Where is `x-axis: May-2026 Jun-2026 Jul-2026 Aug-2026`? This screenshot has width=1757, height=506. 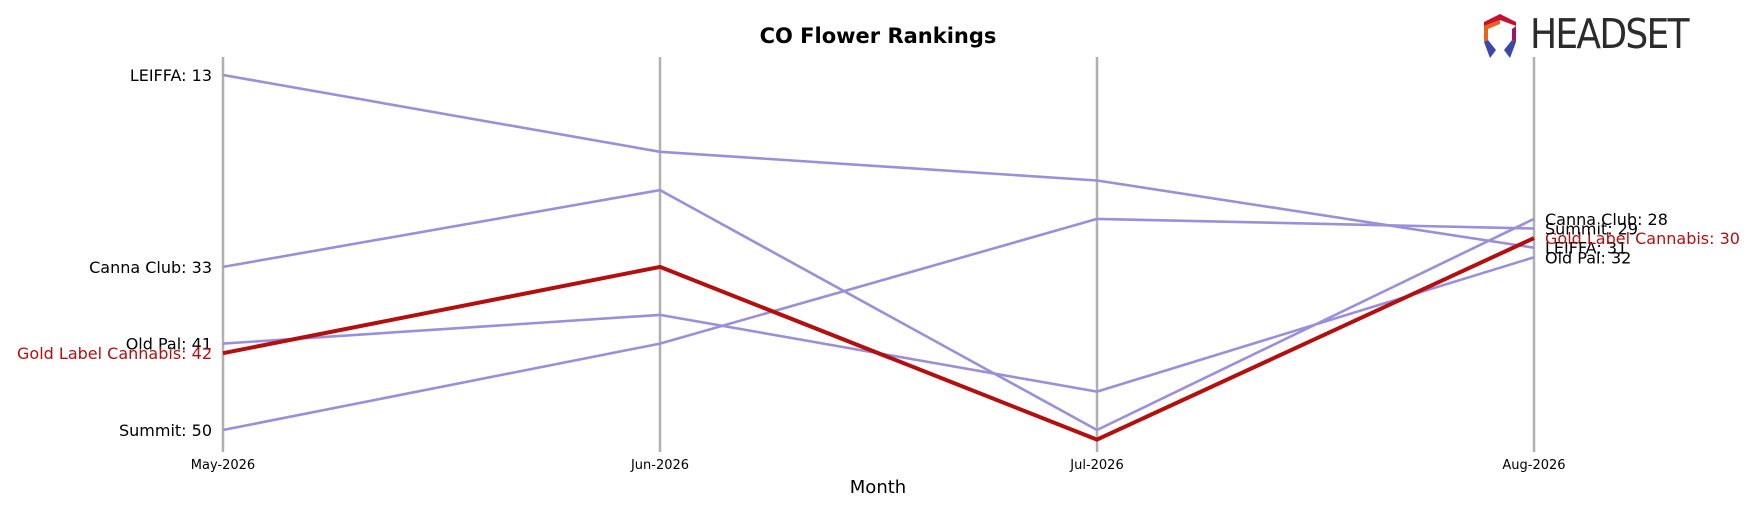
x-axis: May-2026 Jun-2026 Jul-2026 Aug-2026 is located at coordinates (878, 465).